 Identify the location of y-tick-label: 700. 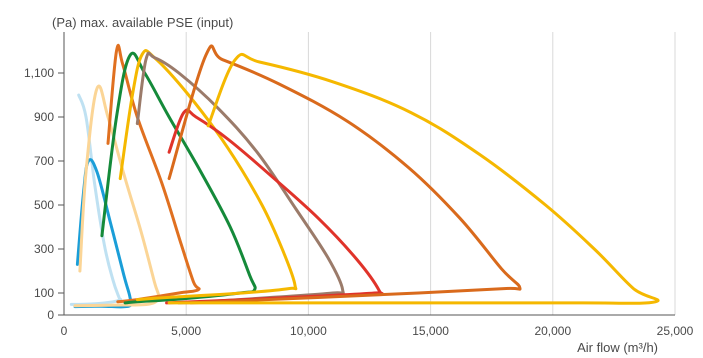
(44, 161).